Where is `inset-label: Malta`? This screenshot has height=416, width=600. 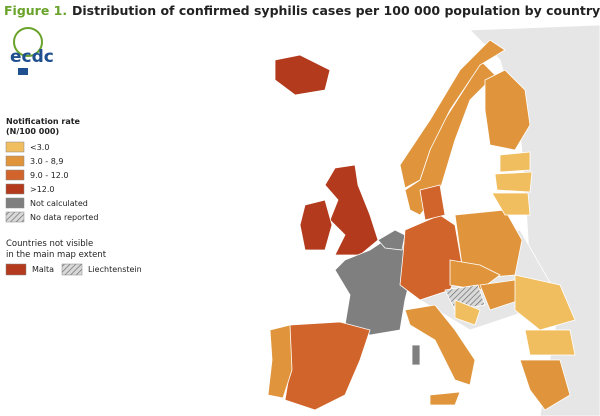 inset-label: Malta is located at coordinates (43, 269).